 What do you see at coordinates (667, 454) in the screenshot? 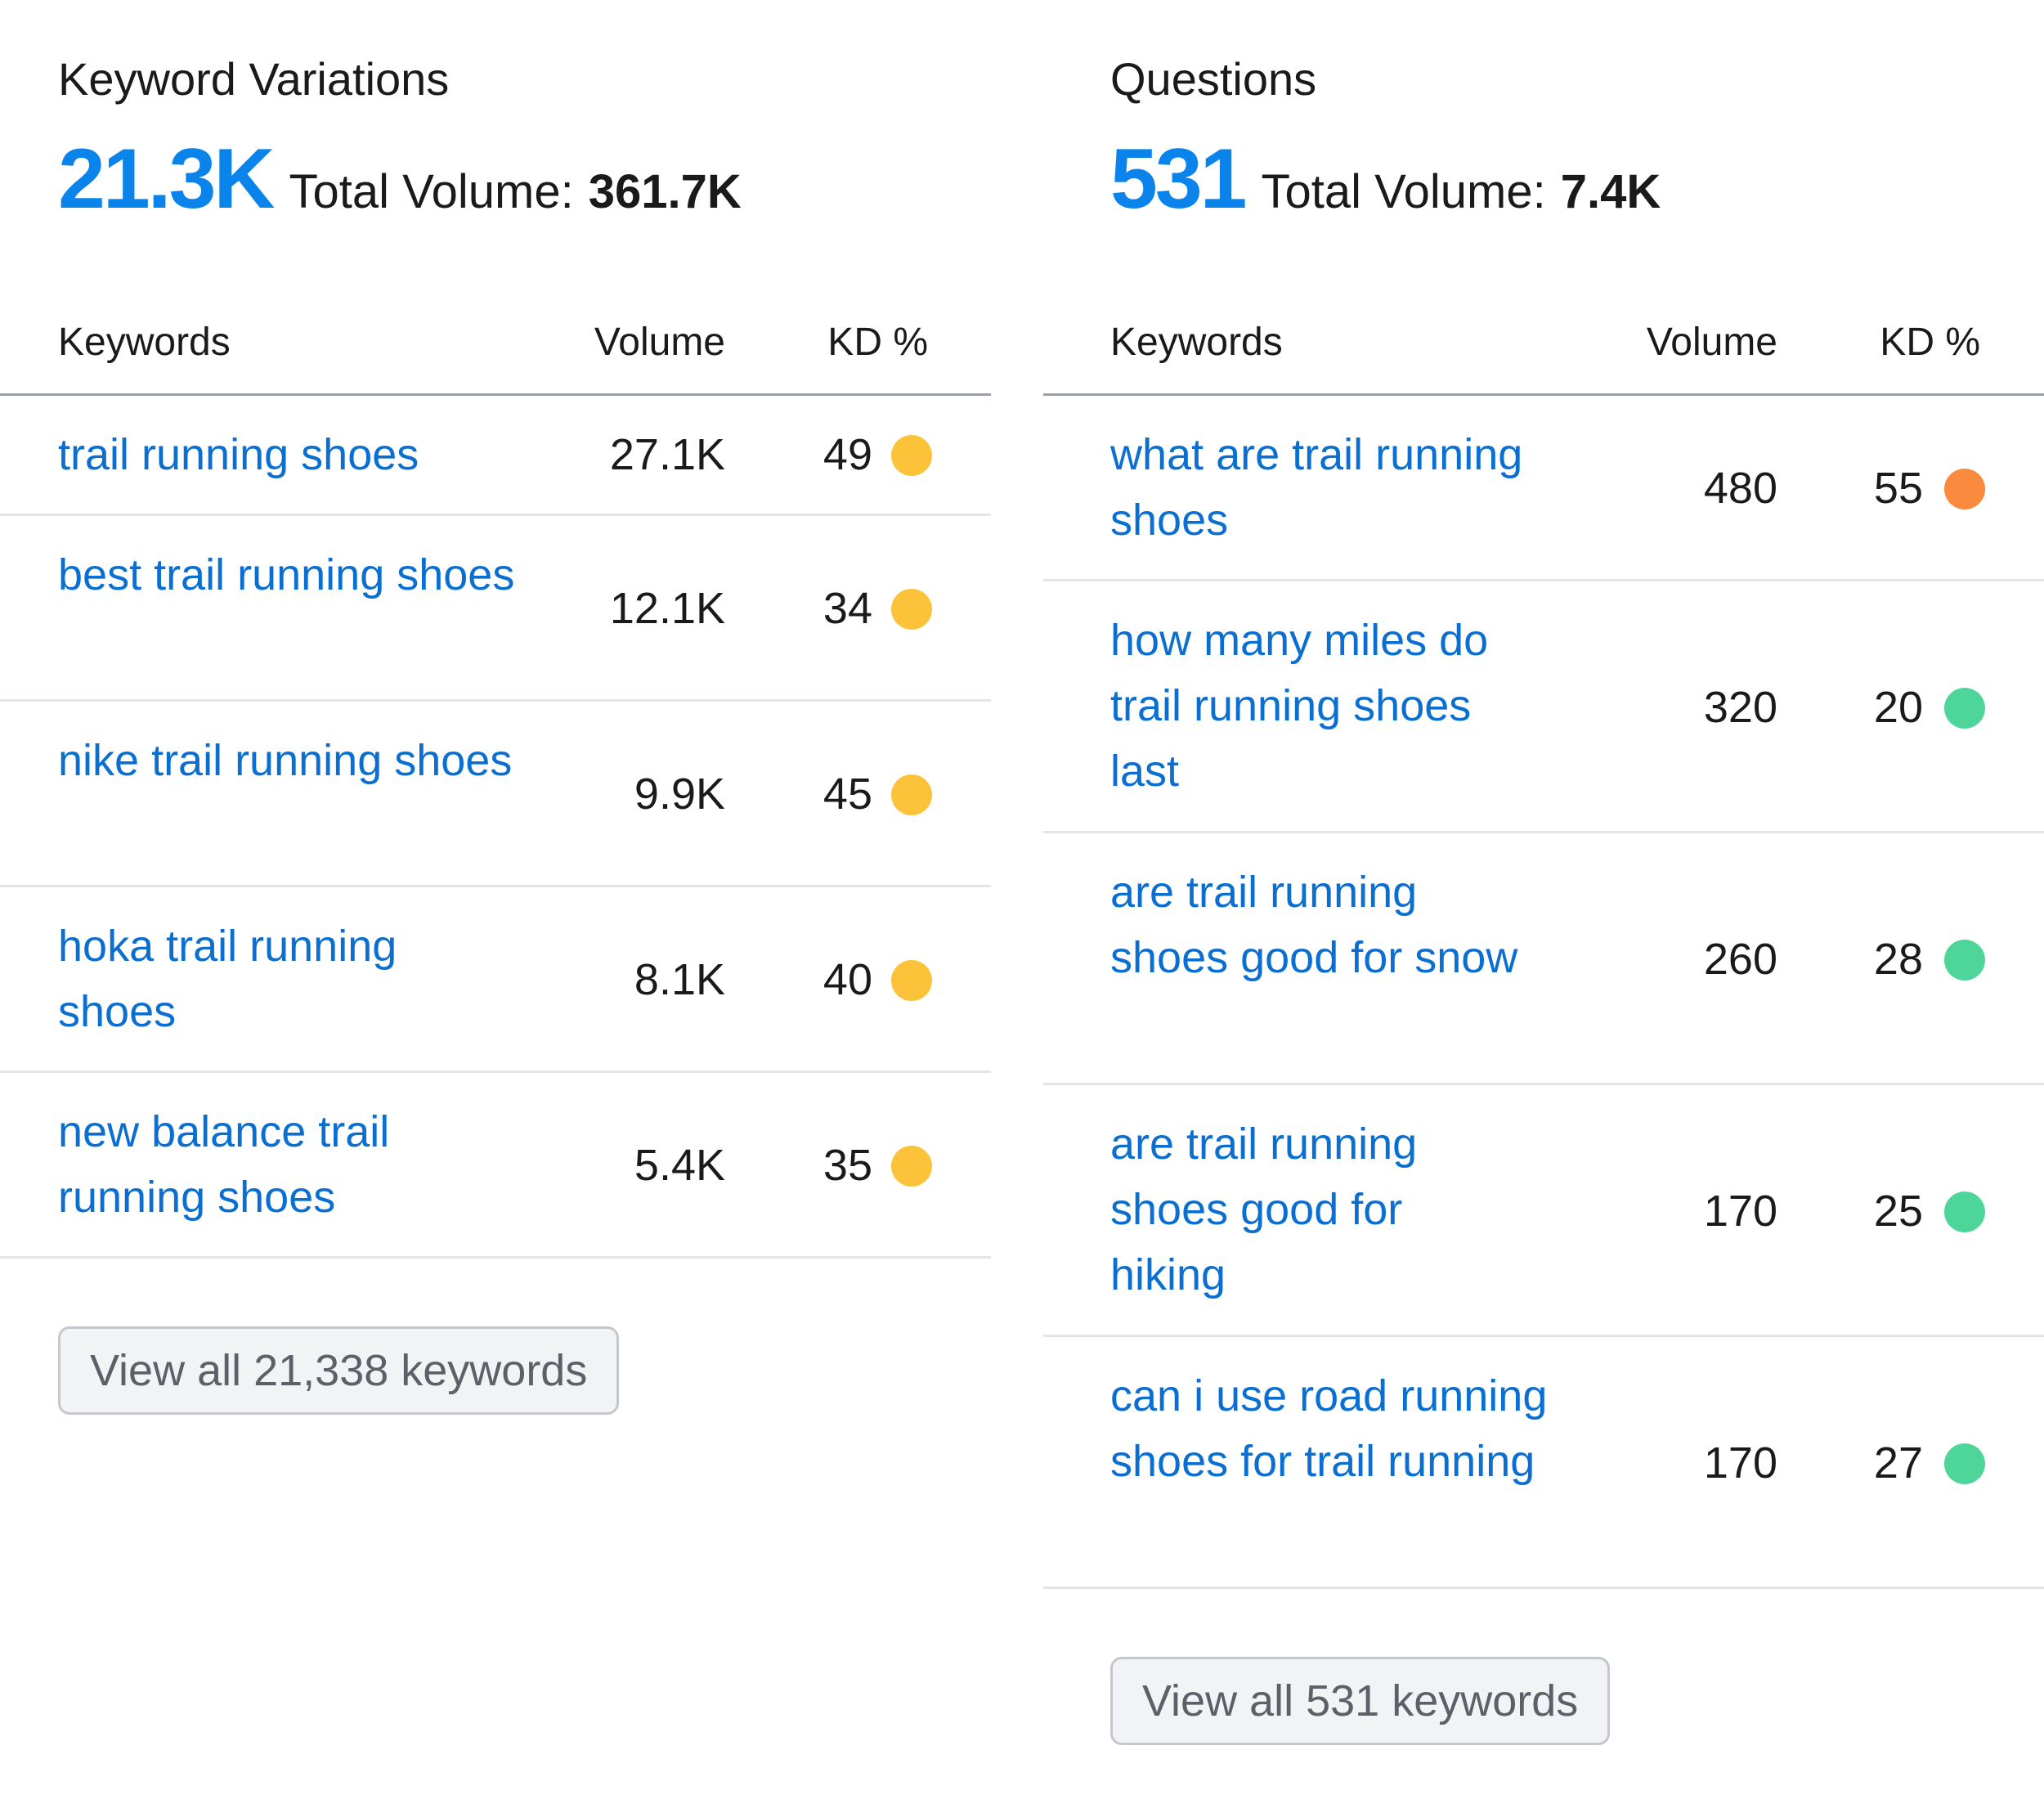
I see `volume-value: 27.1K` at bounding box center [667, 454].